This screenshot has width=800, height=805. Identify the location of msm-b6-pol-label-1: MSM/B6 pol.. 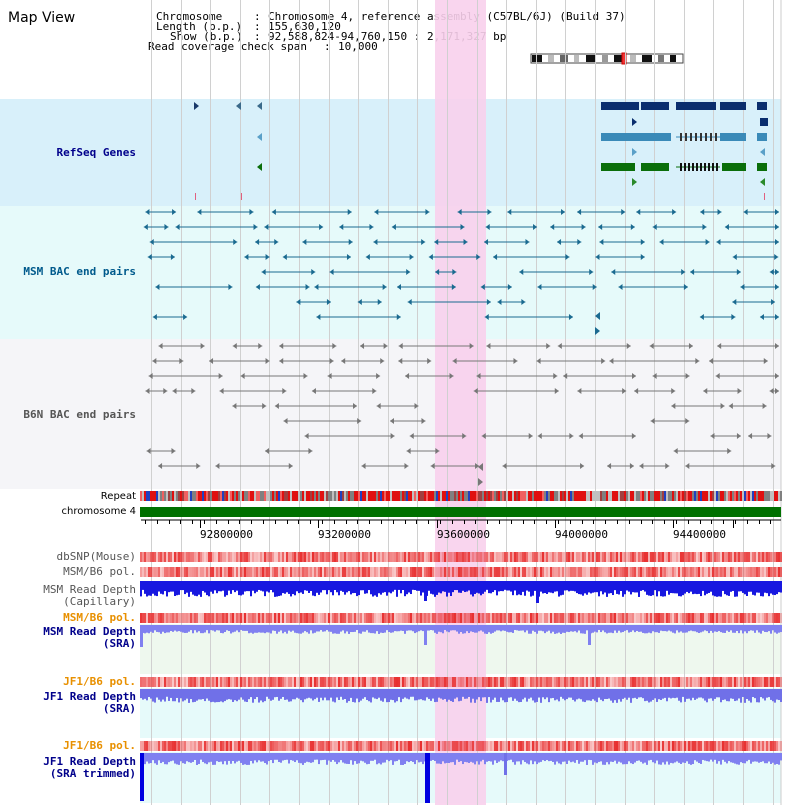
(99, 571).